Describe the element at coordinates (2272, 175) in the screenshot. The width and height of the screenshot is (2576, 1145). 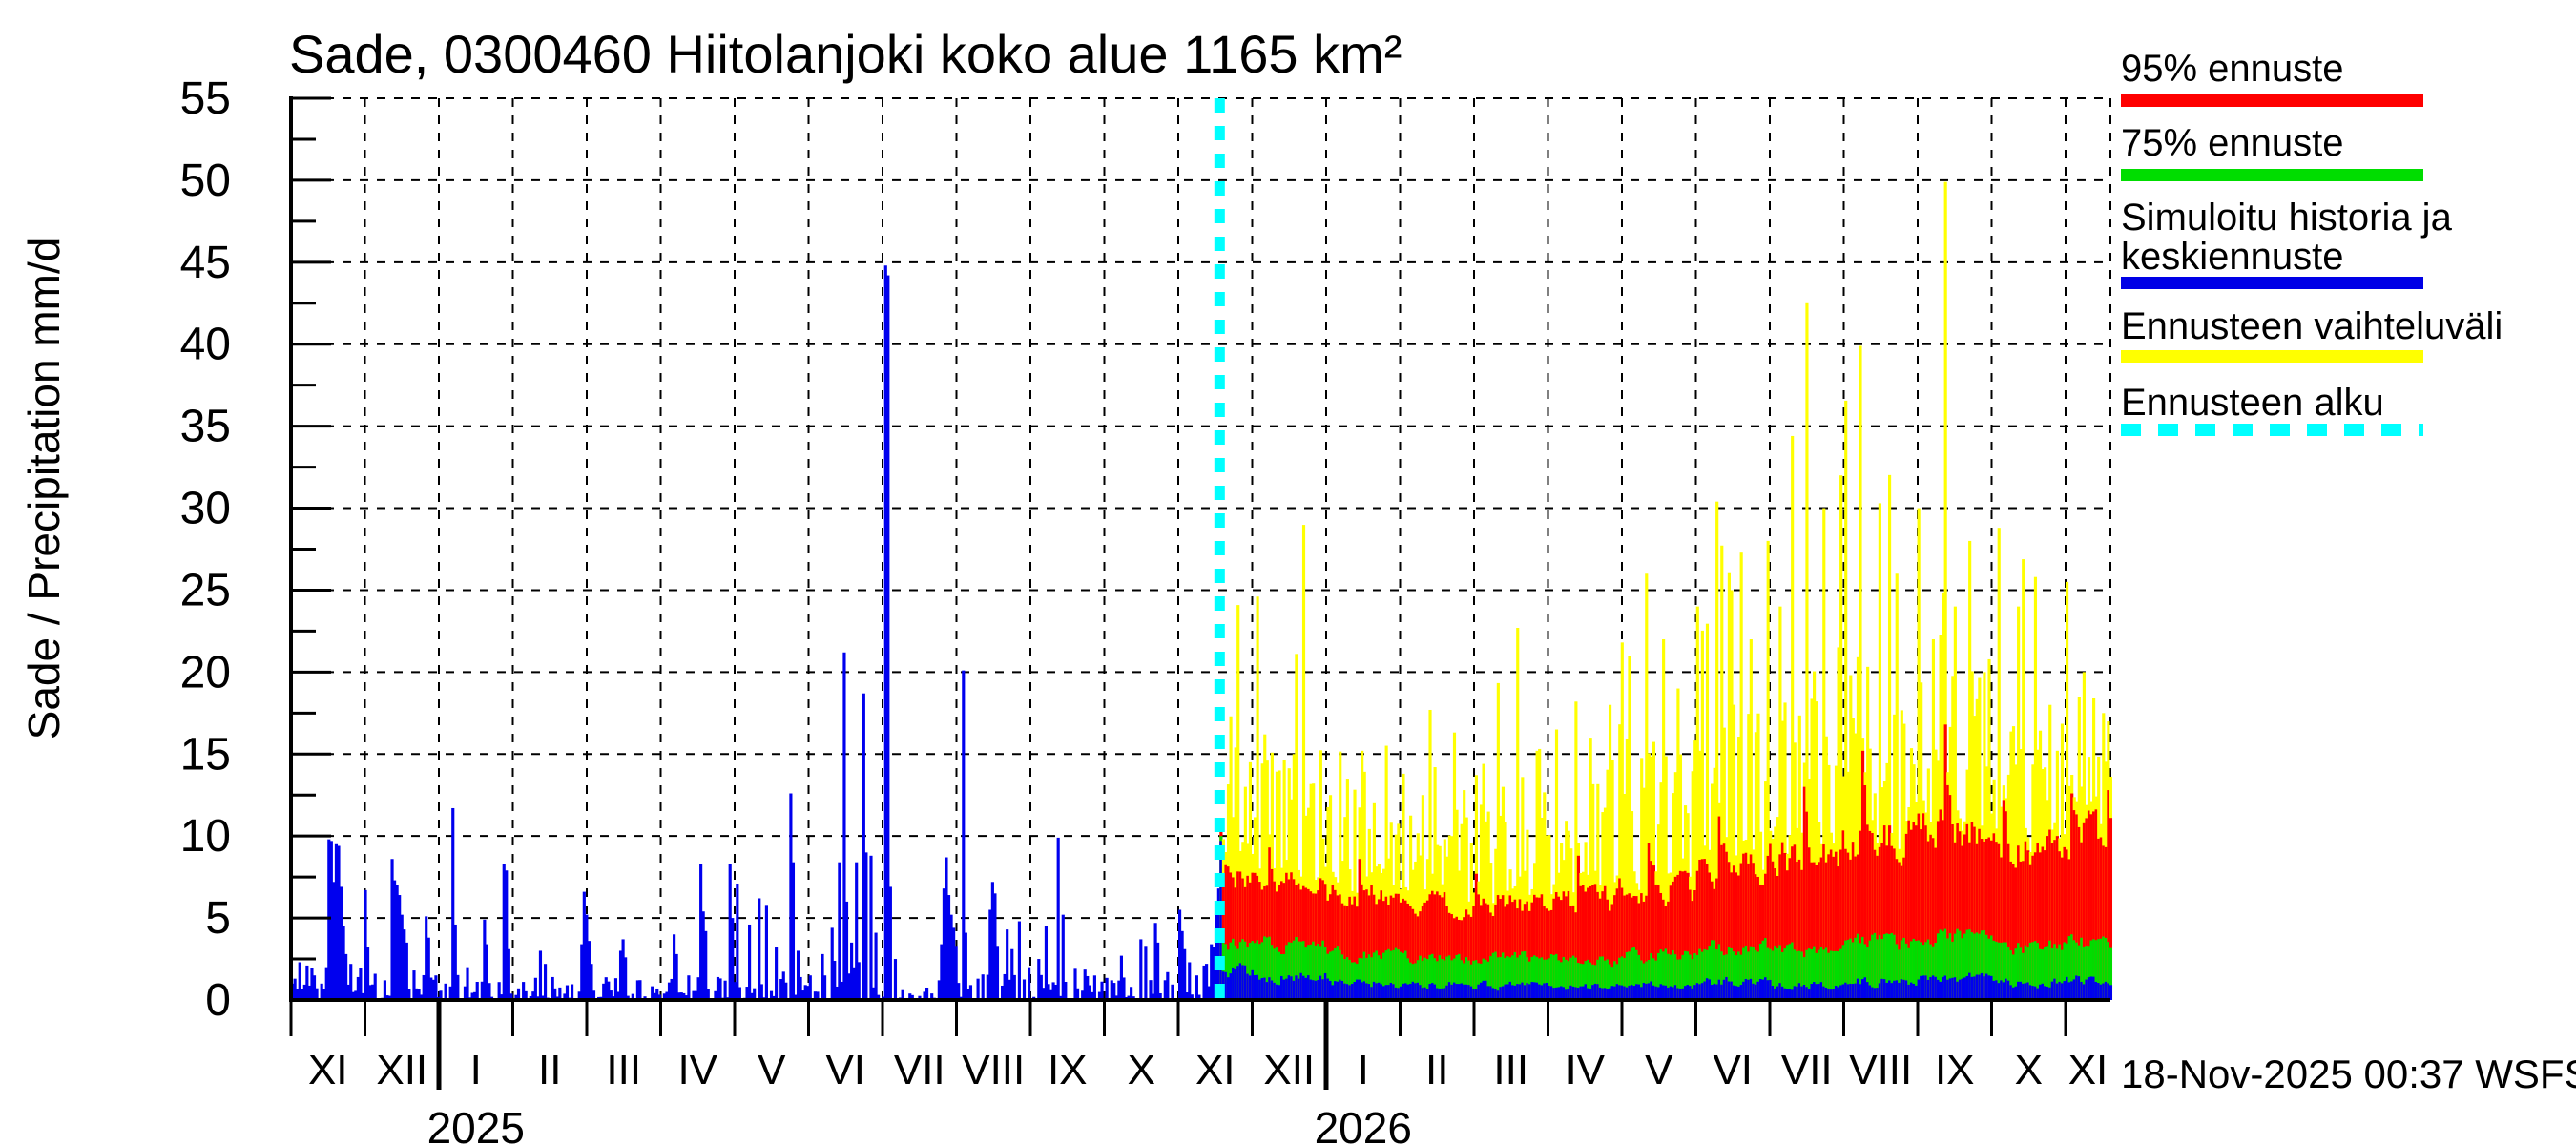
I see `legend-line-75-ennuste` at that location.